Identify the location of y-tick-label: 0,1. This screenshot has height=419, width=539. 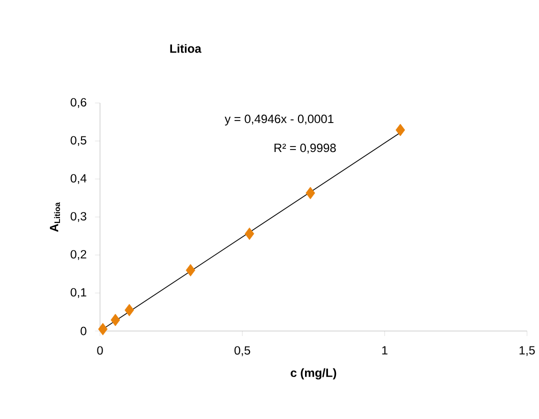
(78, 293).